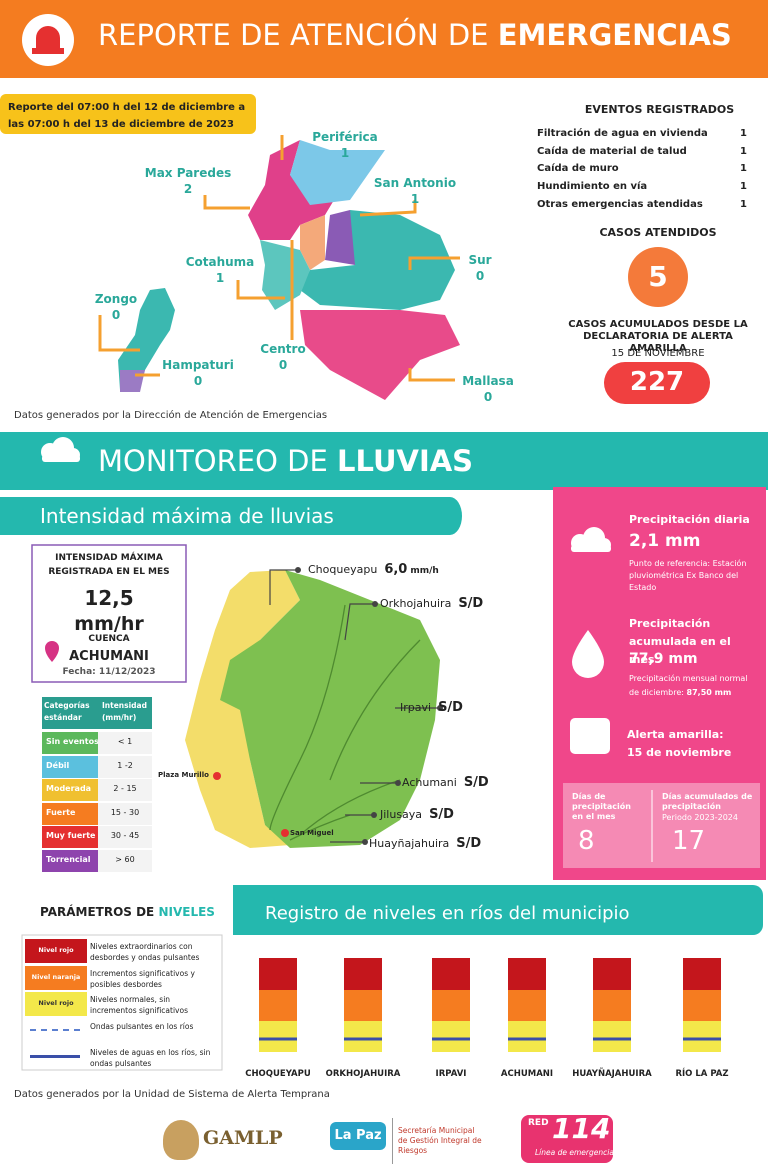 This screenshot has height=1173, width=768. Describe the element at coordinates (127, 912) in the screenshot. I see `params-title: PARÁMETROS DE NIVELES` at that location.